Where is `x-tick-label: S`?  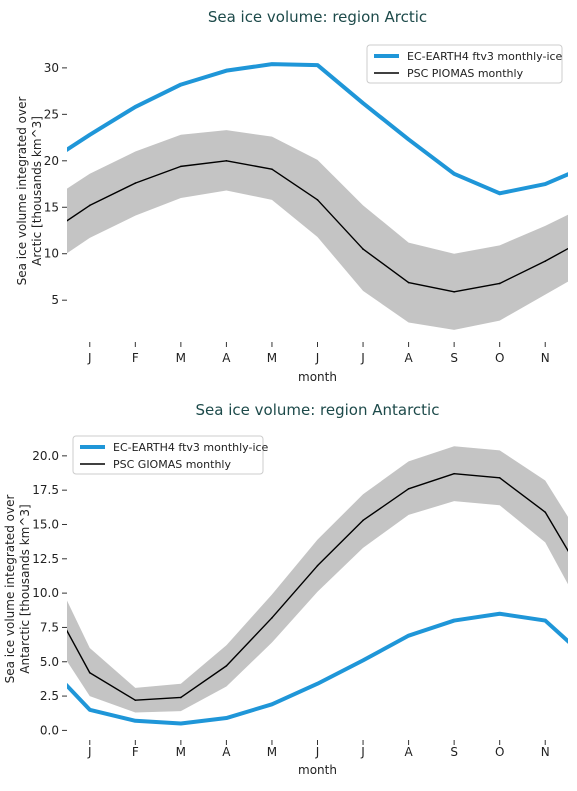 x-tick-label: S is located at coordinates (454, 752).